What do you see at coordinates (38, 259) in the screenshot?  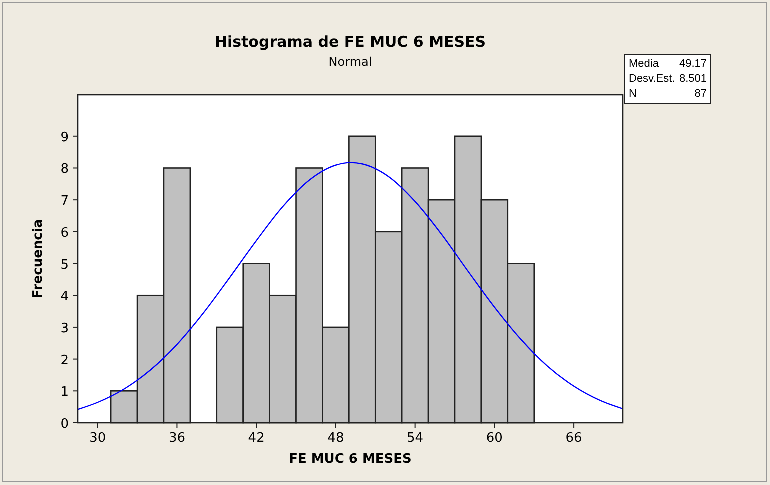 I see `y-axis-title: Frecuencia` at bounding box center [38, 259].